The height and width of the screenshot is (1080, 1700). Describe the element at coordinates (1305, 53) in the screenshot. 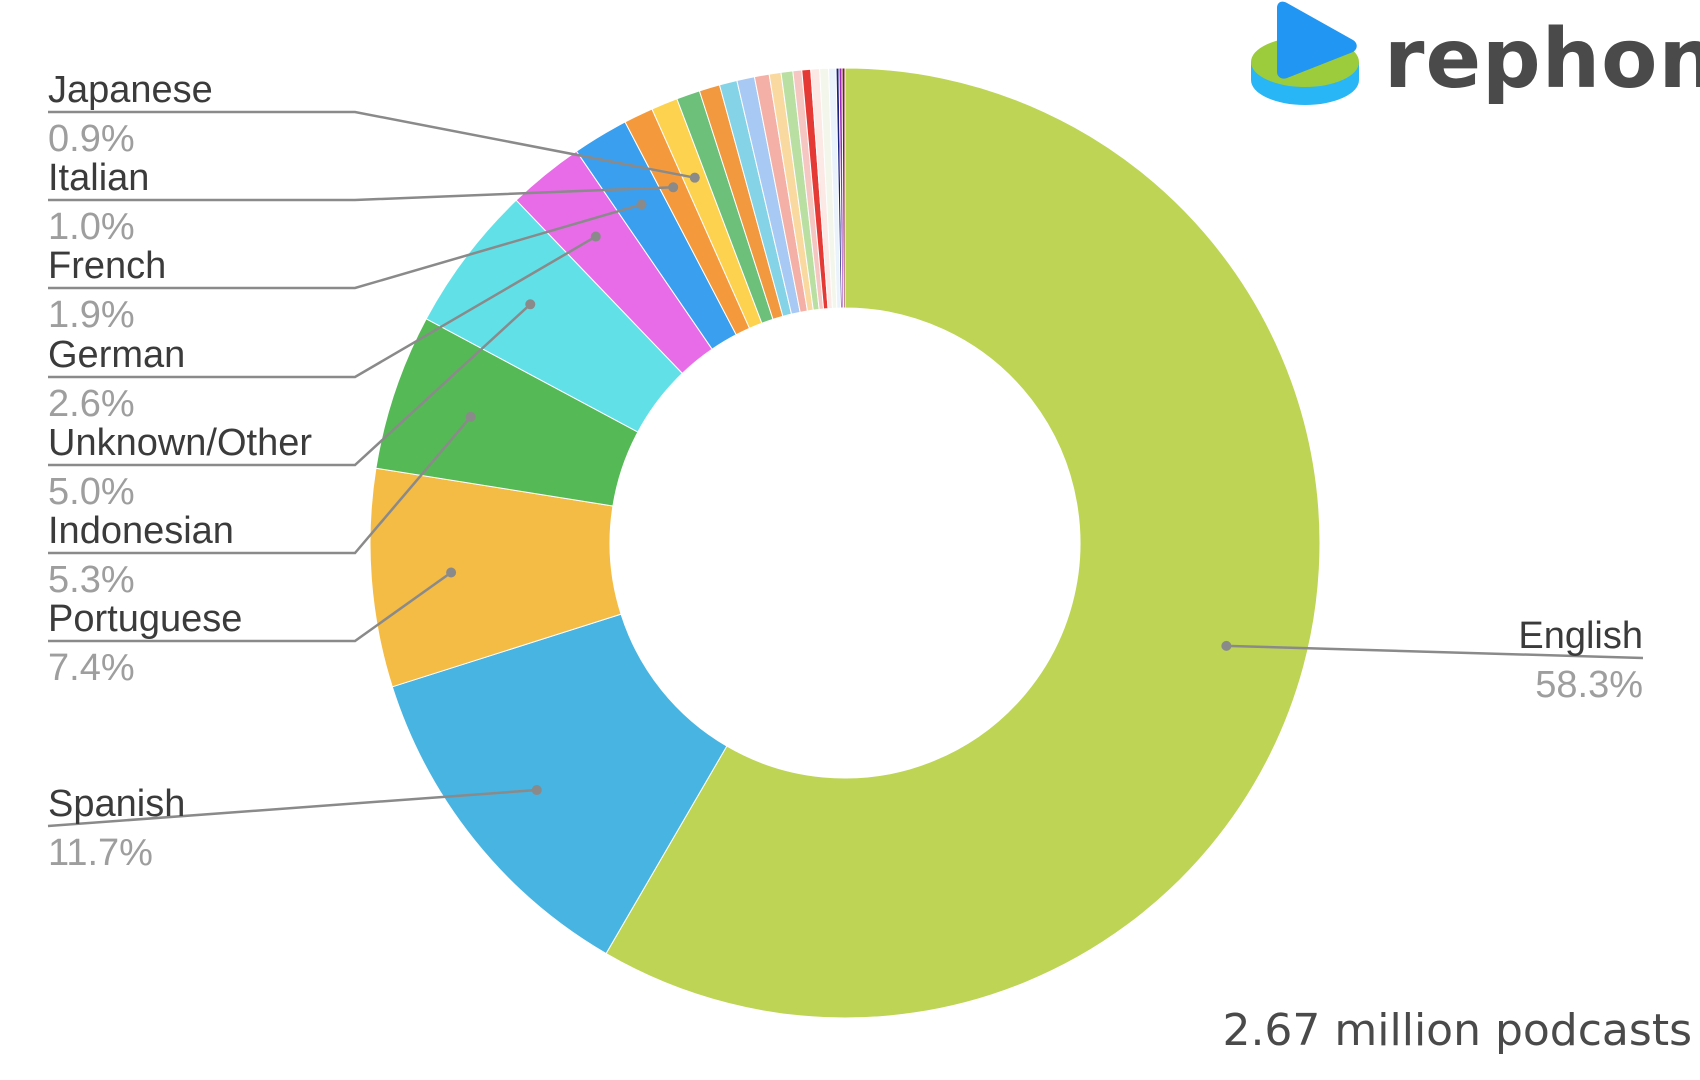

I see `logo-icon` at that location.